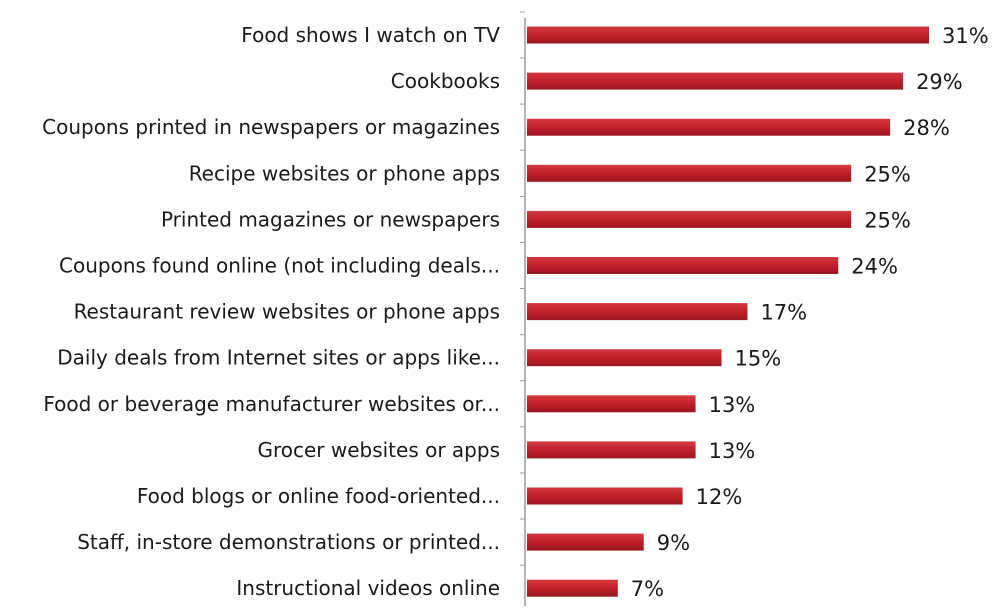  Describe the element at coordinates (344, 173) in the screenshot. I see `category-label: Recipe websites or phone apps` at that location.